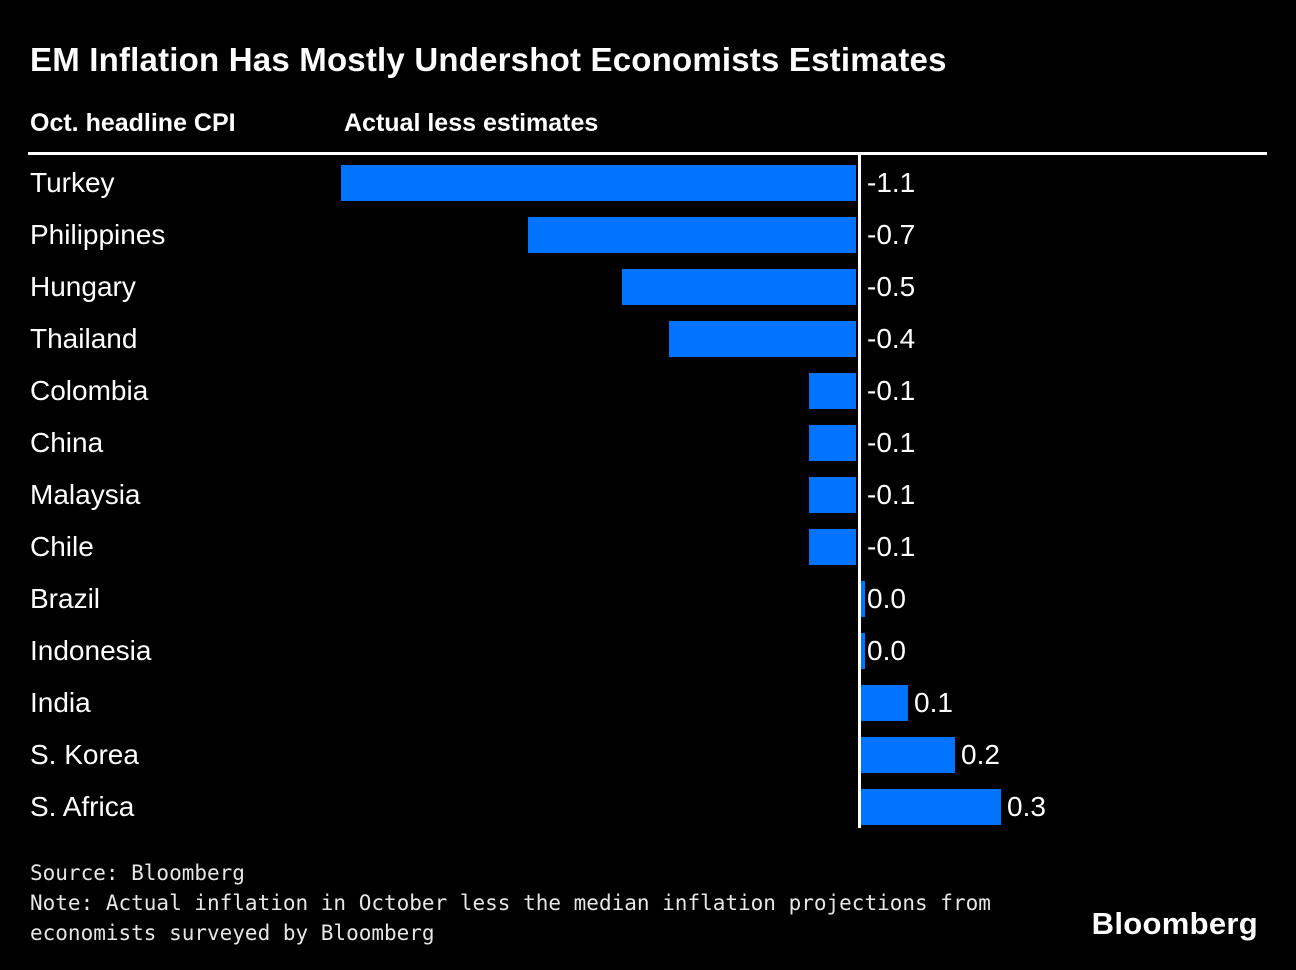 The height and width of the screenshot is (970, 1296). I want to click on bloomberg-logo: Bloomberg, so click(1174, 923).